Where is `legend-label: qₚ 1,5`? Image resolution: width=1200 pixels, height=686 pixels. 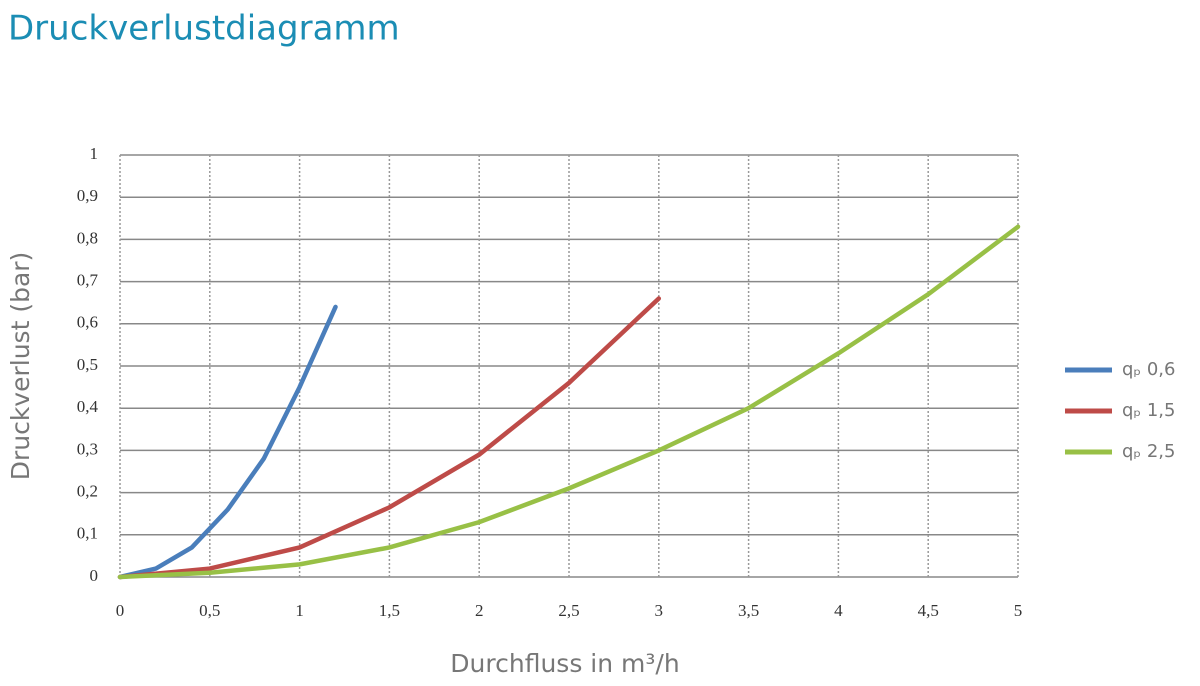
legend-label: qₚ 1,5 is located at coordinates (1148, 410).